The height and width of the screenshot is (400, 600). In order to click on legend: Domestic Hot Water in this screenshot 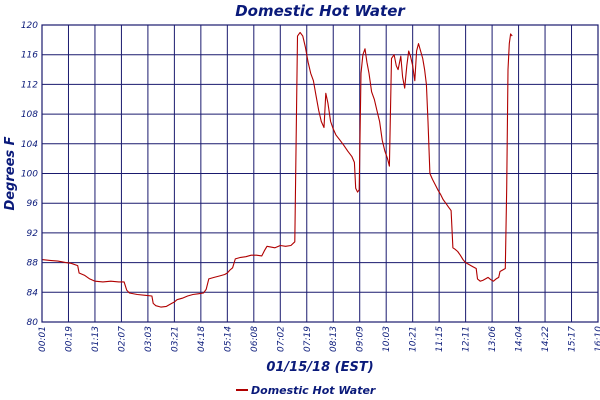, I will do `click(306, 390)`.